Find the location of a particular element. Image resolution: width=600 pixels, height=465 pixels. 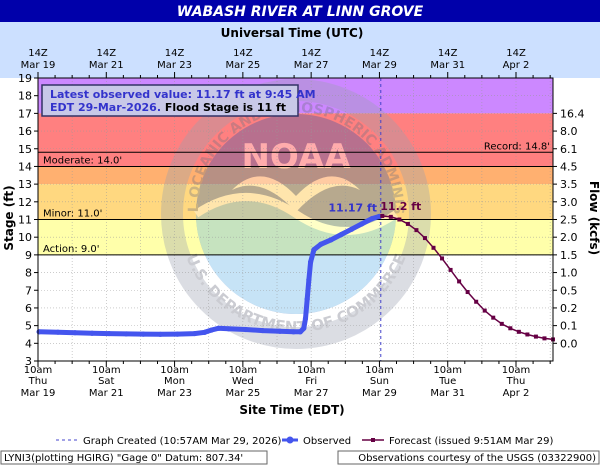

watermark-wave is located at coordinates (296, 214).